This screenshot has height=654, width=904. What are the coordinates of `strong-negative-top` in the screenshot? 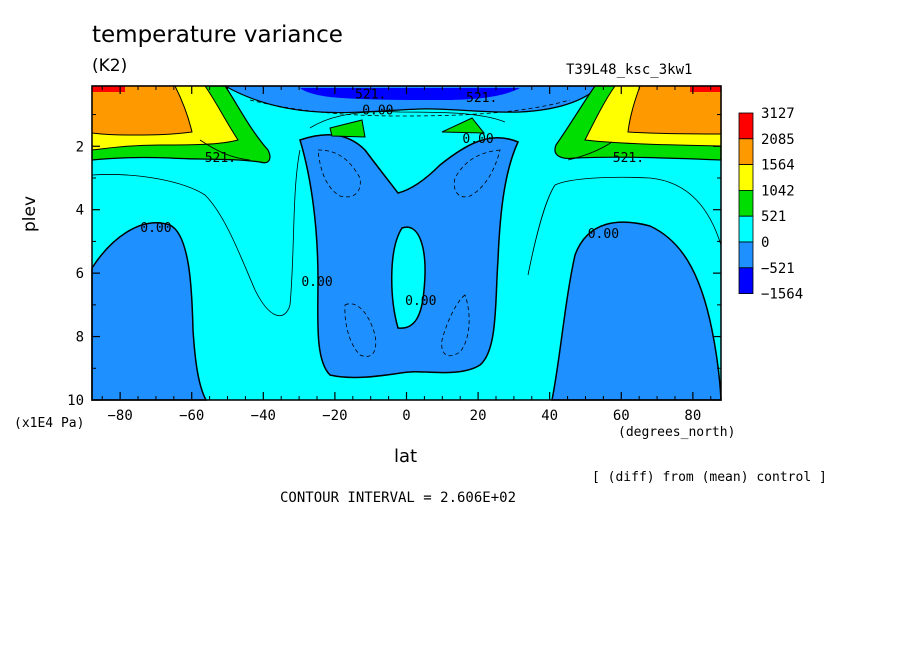 It's located at (410, 94).